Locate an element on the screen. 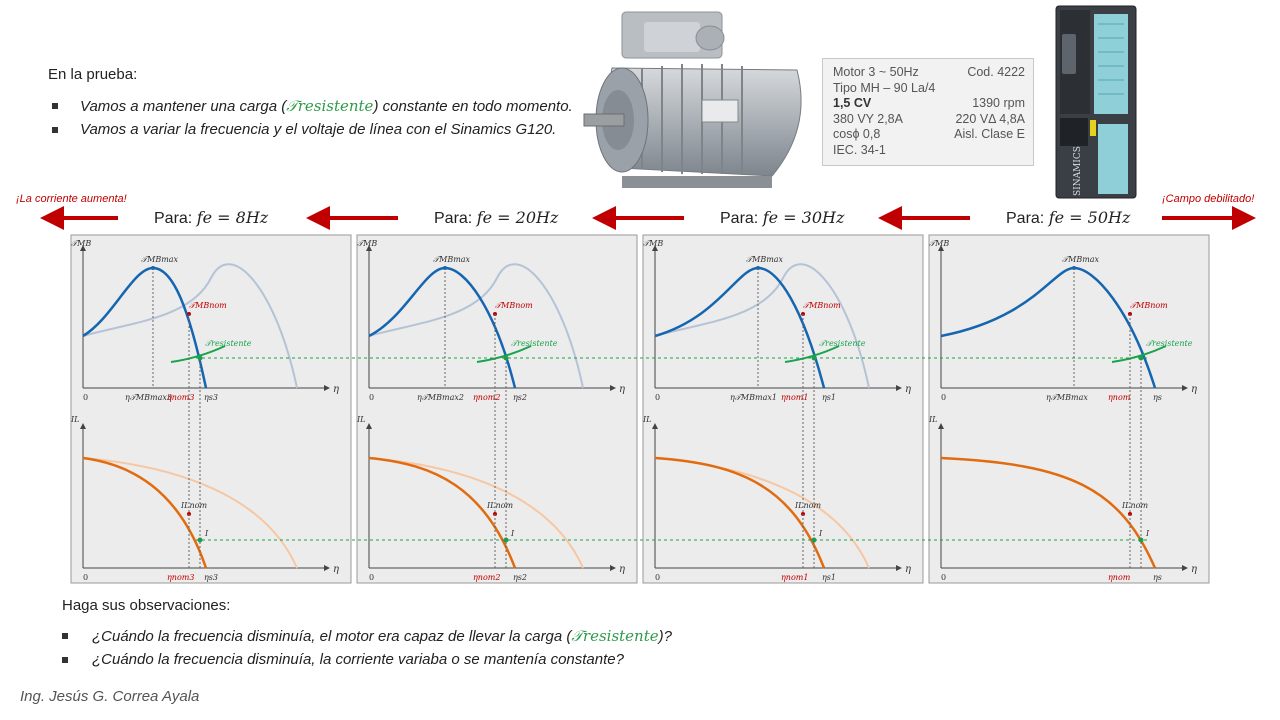 The image size is (1280, 720). spec-r1-c0: Tipo MH – 90 La/4 is located at coordinates (884, 87).